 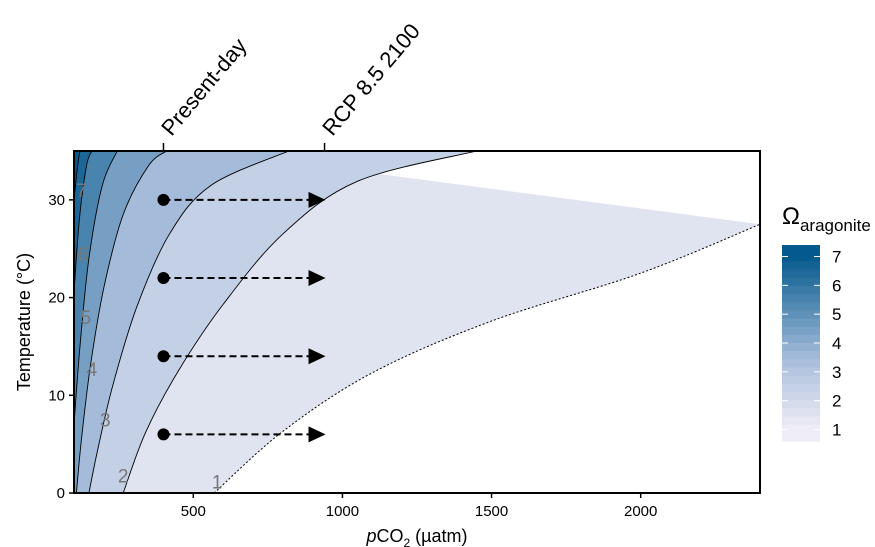 What do you see at coordinates (342, 511) in the screenshot?
I see `x-tick-label-1000: 1000` at bounding box center [342, 511].